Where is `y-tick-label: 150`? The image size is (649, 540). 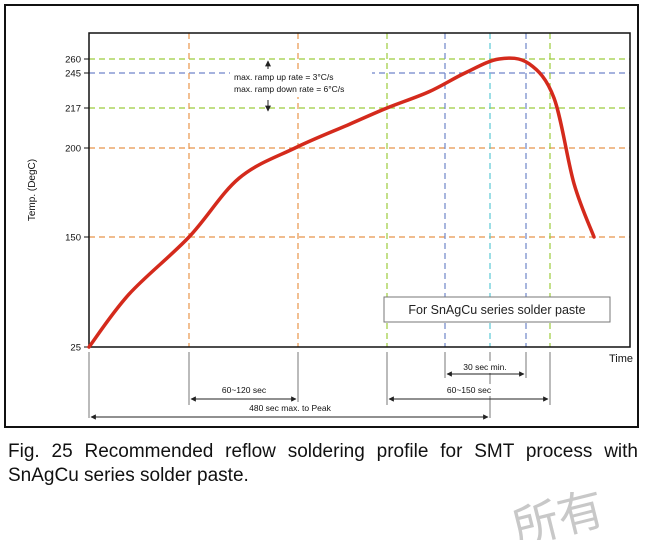
y-tick-label: 150 is located at coordinates (73, 238).